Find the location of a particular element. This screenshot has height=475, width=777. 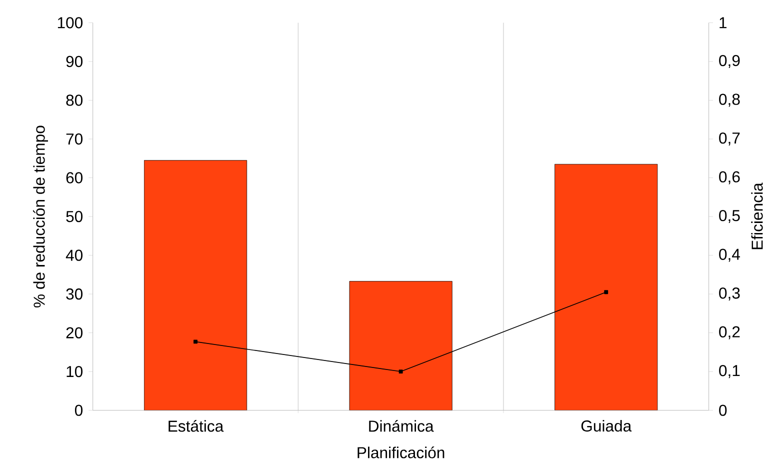

y-tick-label: 30 is located at coordinates (74, 294).